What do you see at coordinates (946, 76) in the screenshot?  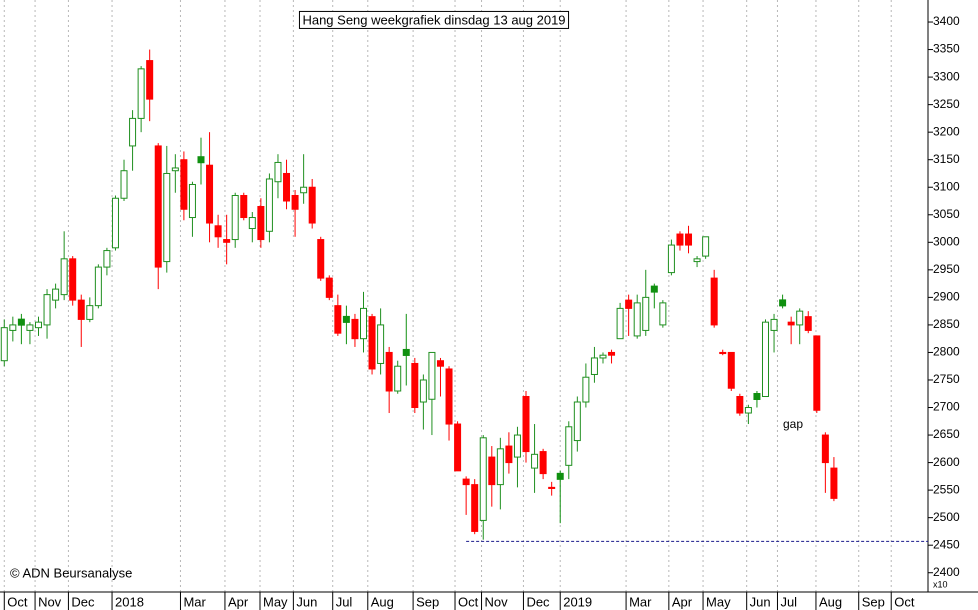 I see `y-tick-label: 3300` at bounding box center [946, 76].